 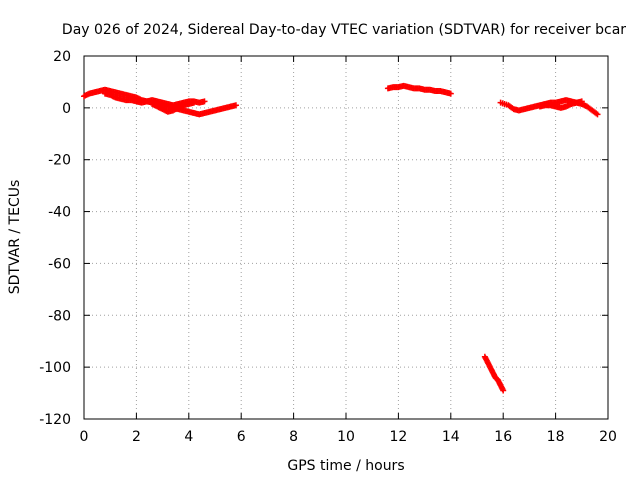 What do you see at coordinates (188, 437) in the screenshot?
I see `x-tick-label: 4` at bounding box center [188, 437].